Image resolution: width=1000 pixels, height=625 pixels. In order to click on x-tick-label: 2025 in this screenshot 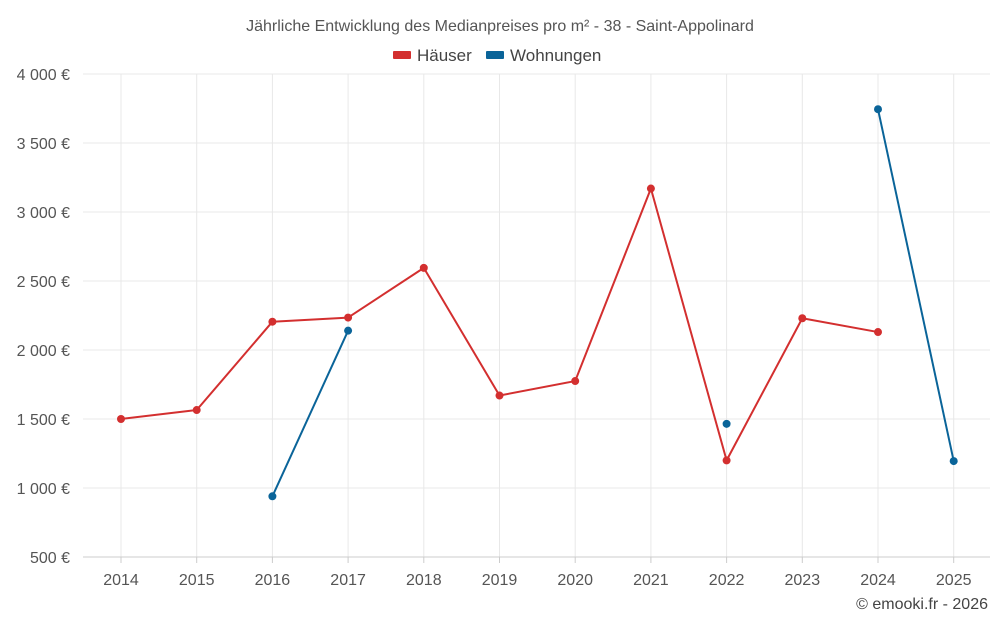, I will do `click(954, 580)`.